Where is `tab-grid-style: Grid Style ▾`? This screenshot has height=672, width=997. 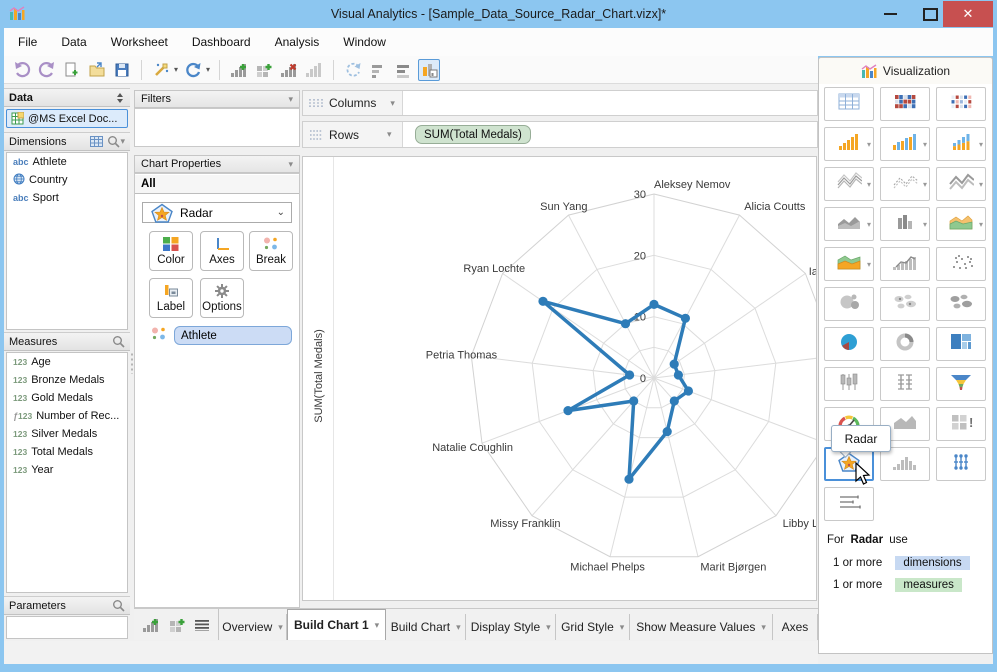 tab-grid-style: Grid Style ▾ is located at coordinates (593, 627).